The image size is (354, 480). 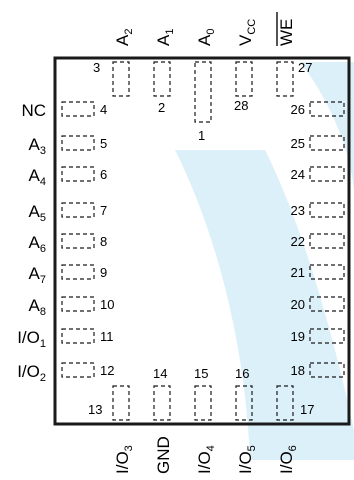 I want to click on pin-label-a5: A5, so click(x=37, y=213).